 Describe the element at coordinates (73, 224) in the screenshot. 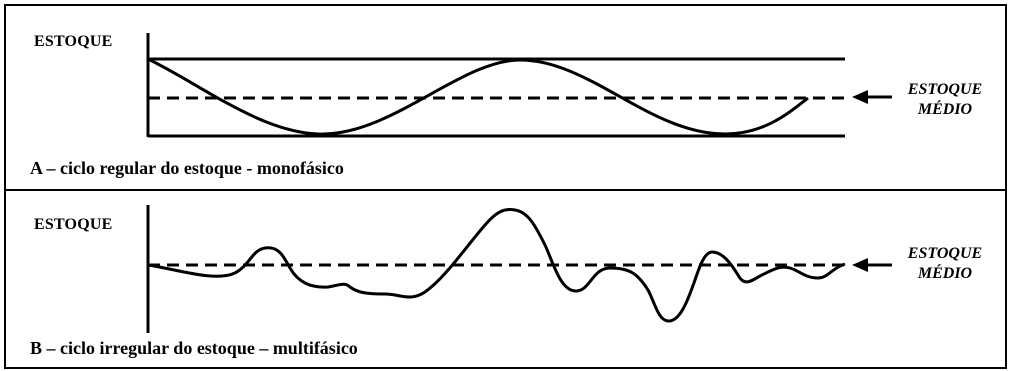

I see `panel-b-y-label: ESTOQUE` at that location.